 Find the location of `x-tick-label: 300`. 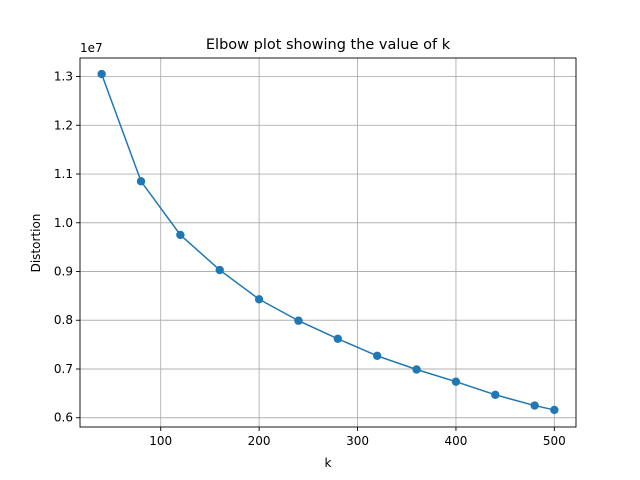

x-tick-label: 300 is located at coordinates (357, 441).